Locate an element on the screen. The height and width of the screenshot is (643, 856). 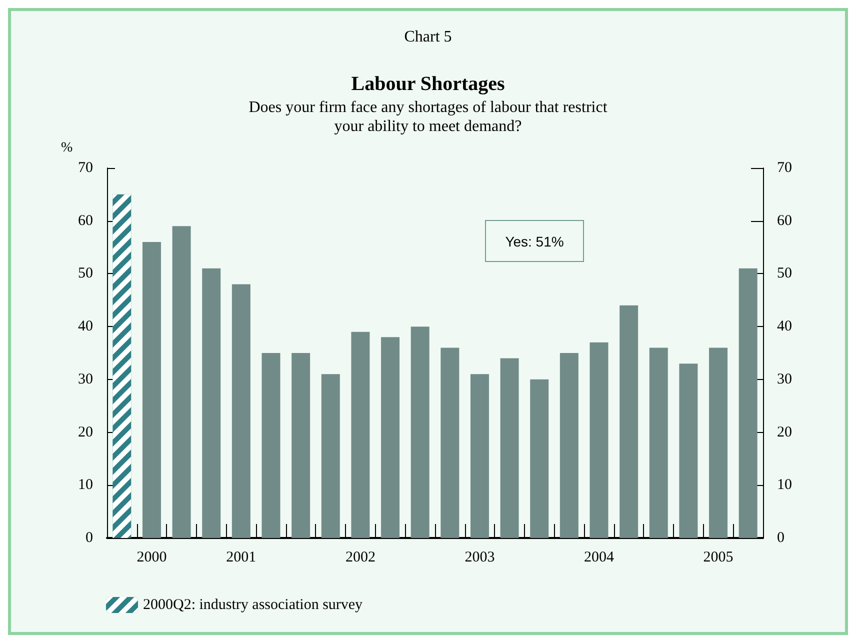
chart-title: Labour Shortages is located at coordinates (428, 84).